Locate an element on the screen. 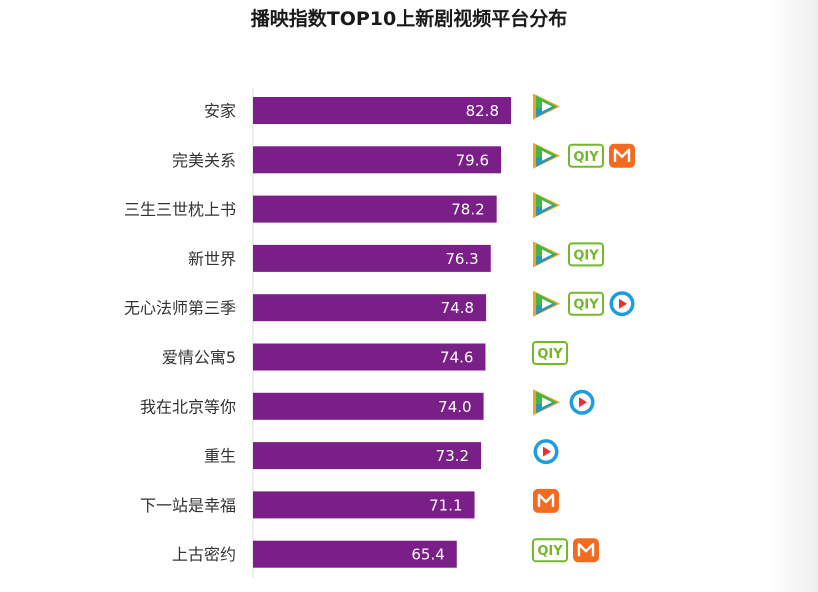 The image size is (818, 592). category-label: 我在北京等你 is located at coordinates (188, 406).